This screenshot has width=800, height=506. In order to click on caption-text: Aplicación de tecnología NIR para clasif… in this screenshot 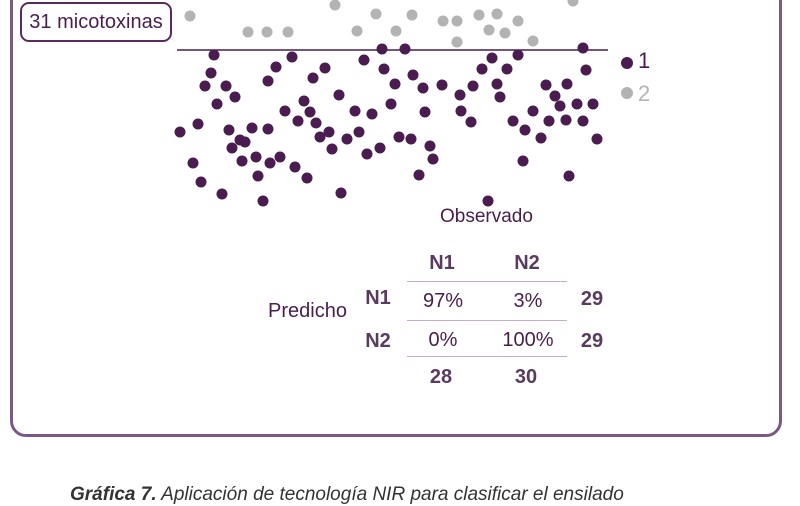, I will do `click(390, 494)`.